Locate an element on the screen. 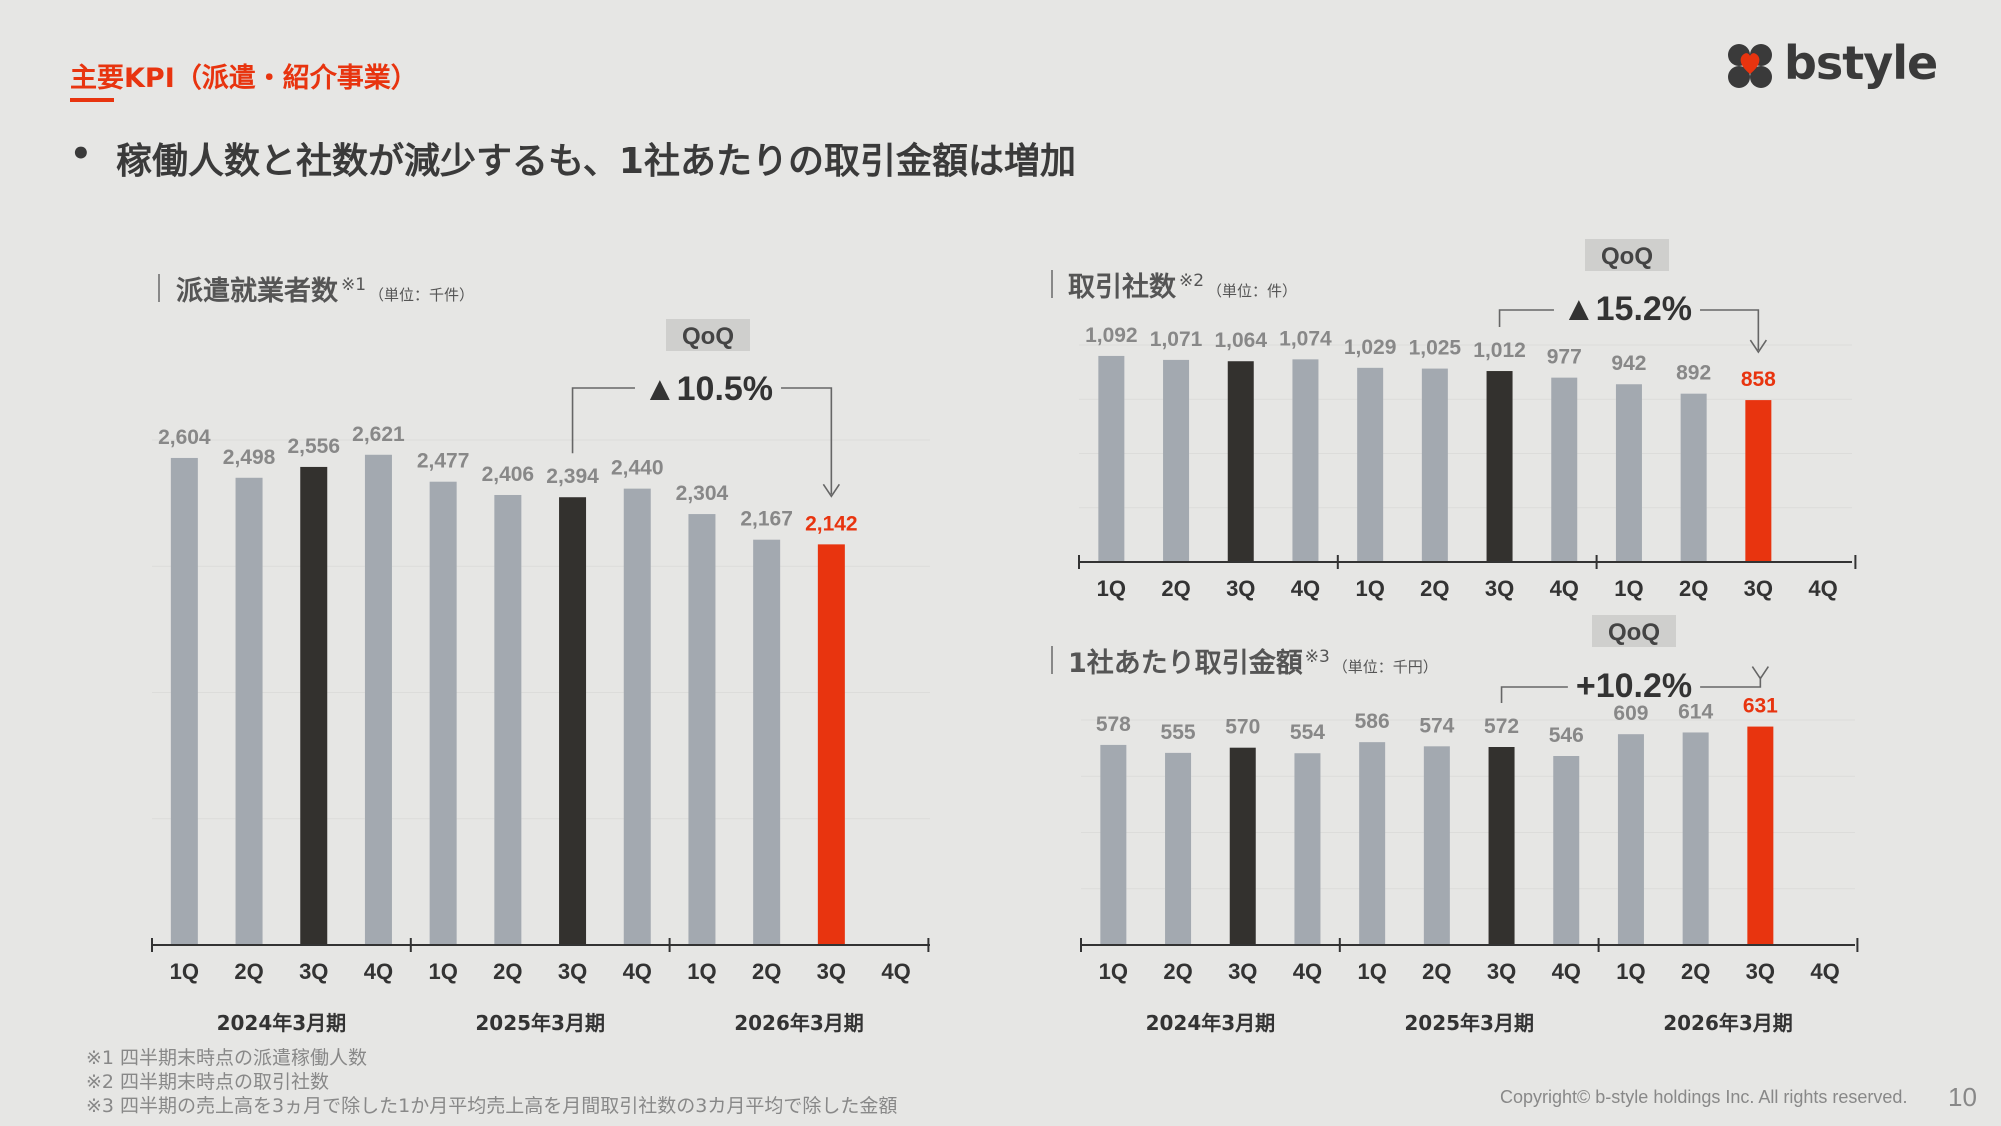  chart-clients-data-label: 1,074 is located at coordinates (1305, 338).